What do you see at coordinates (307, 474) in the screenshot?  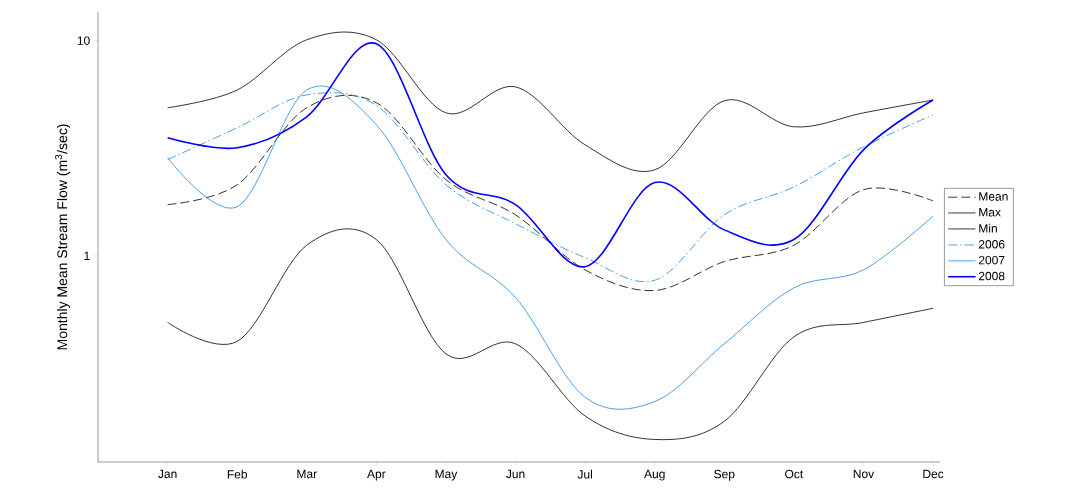 I see `x-tick-label: Mar` at bounding box center [307, 474].